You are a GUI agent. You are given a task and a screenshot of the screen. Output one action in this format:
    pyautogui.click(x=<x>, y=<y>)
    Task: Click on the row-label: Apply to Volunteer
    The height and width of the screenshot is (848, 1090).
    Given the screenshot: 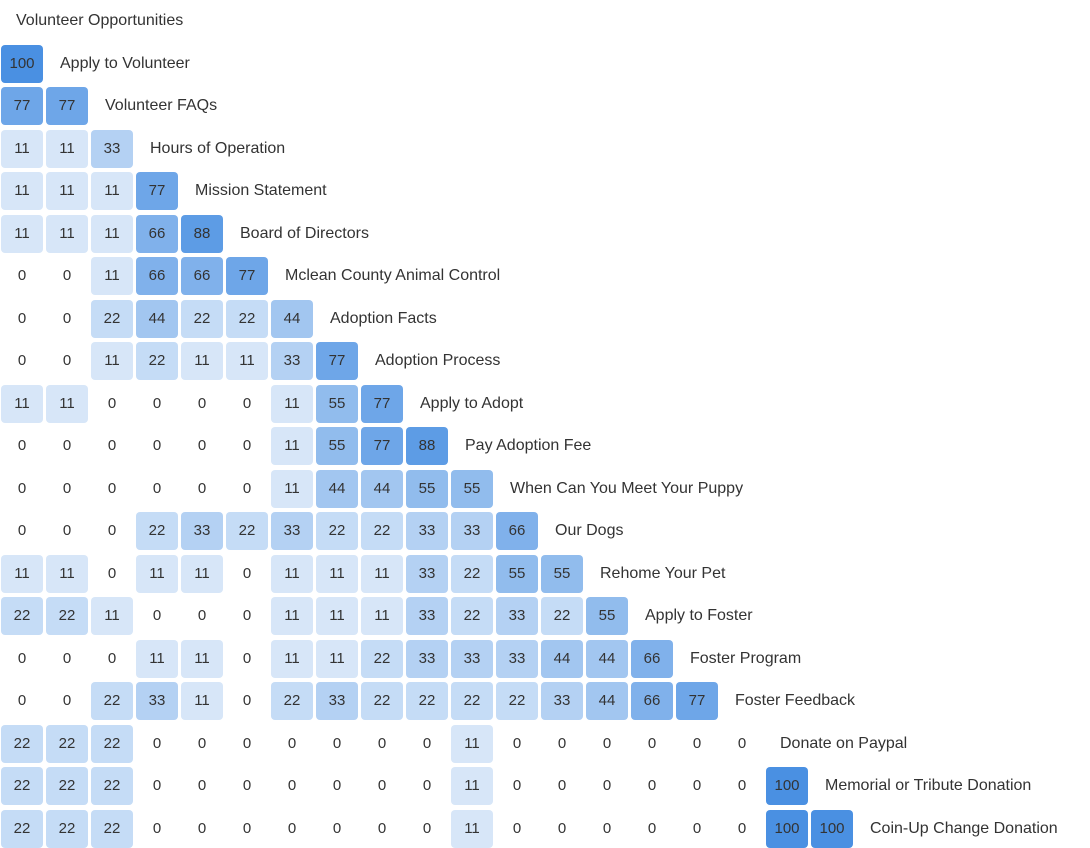 What is the action you would take?
    pyautogui.click(x=125, y=63)
    